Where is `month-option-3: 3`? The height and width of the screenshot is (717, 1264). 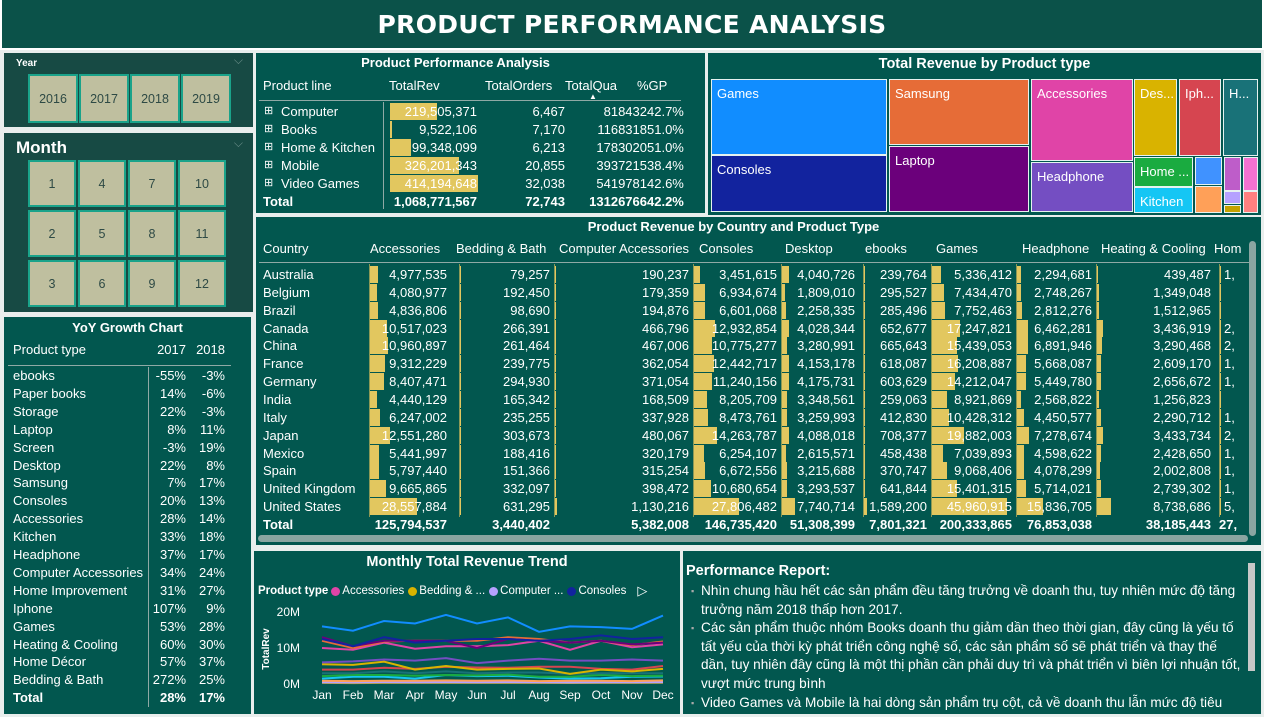 month-option-3: 3 is located at coordinates (52, 283).